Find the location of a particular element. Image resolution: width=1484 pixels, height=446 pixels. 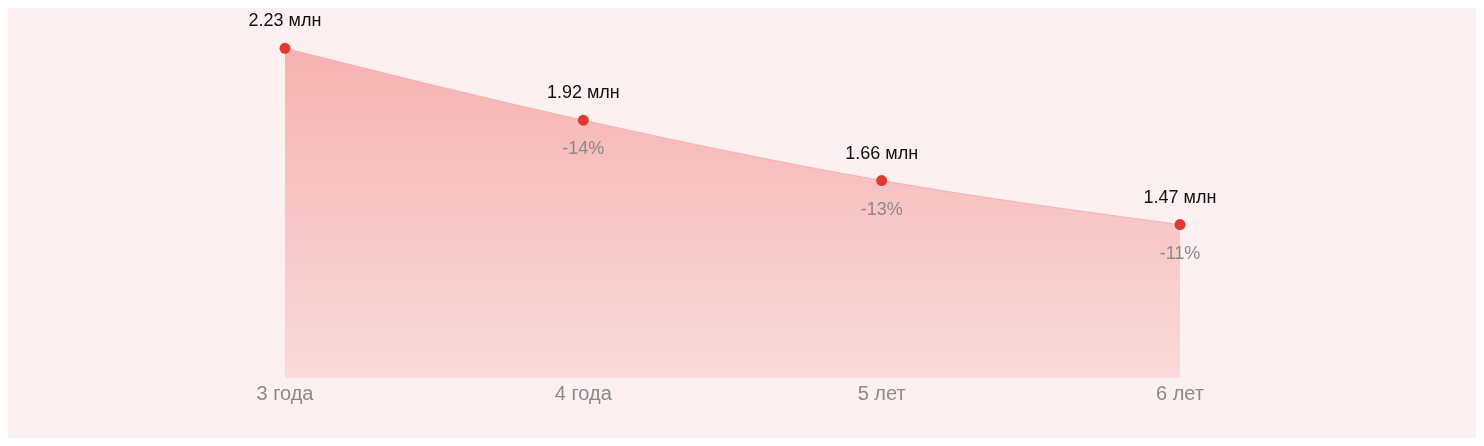

annotation: -14% is located at coordinates (583, 148).